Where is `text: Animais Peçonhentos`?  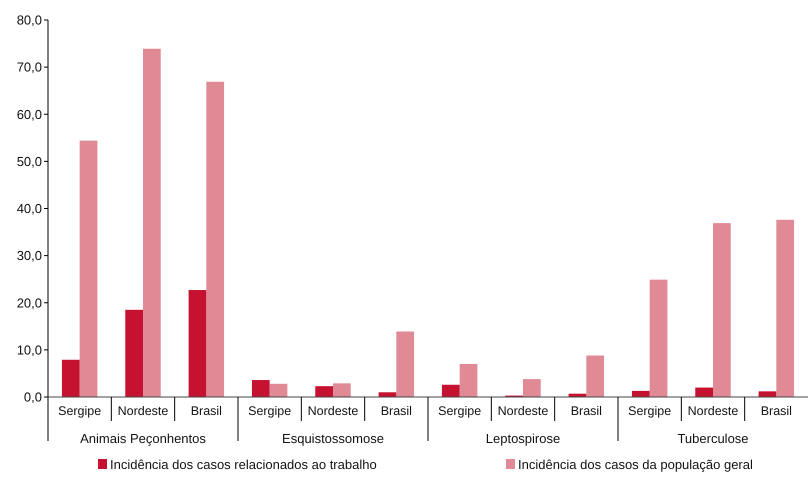 text: Animais Peçonhentos is located at coordinates (143, 438).